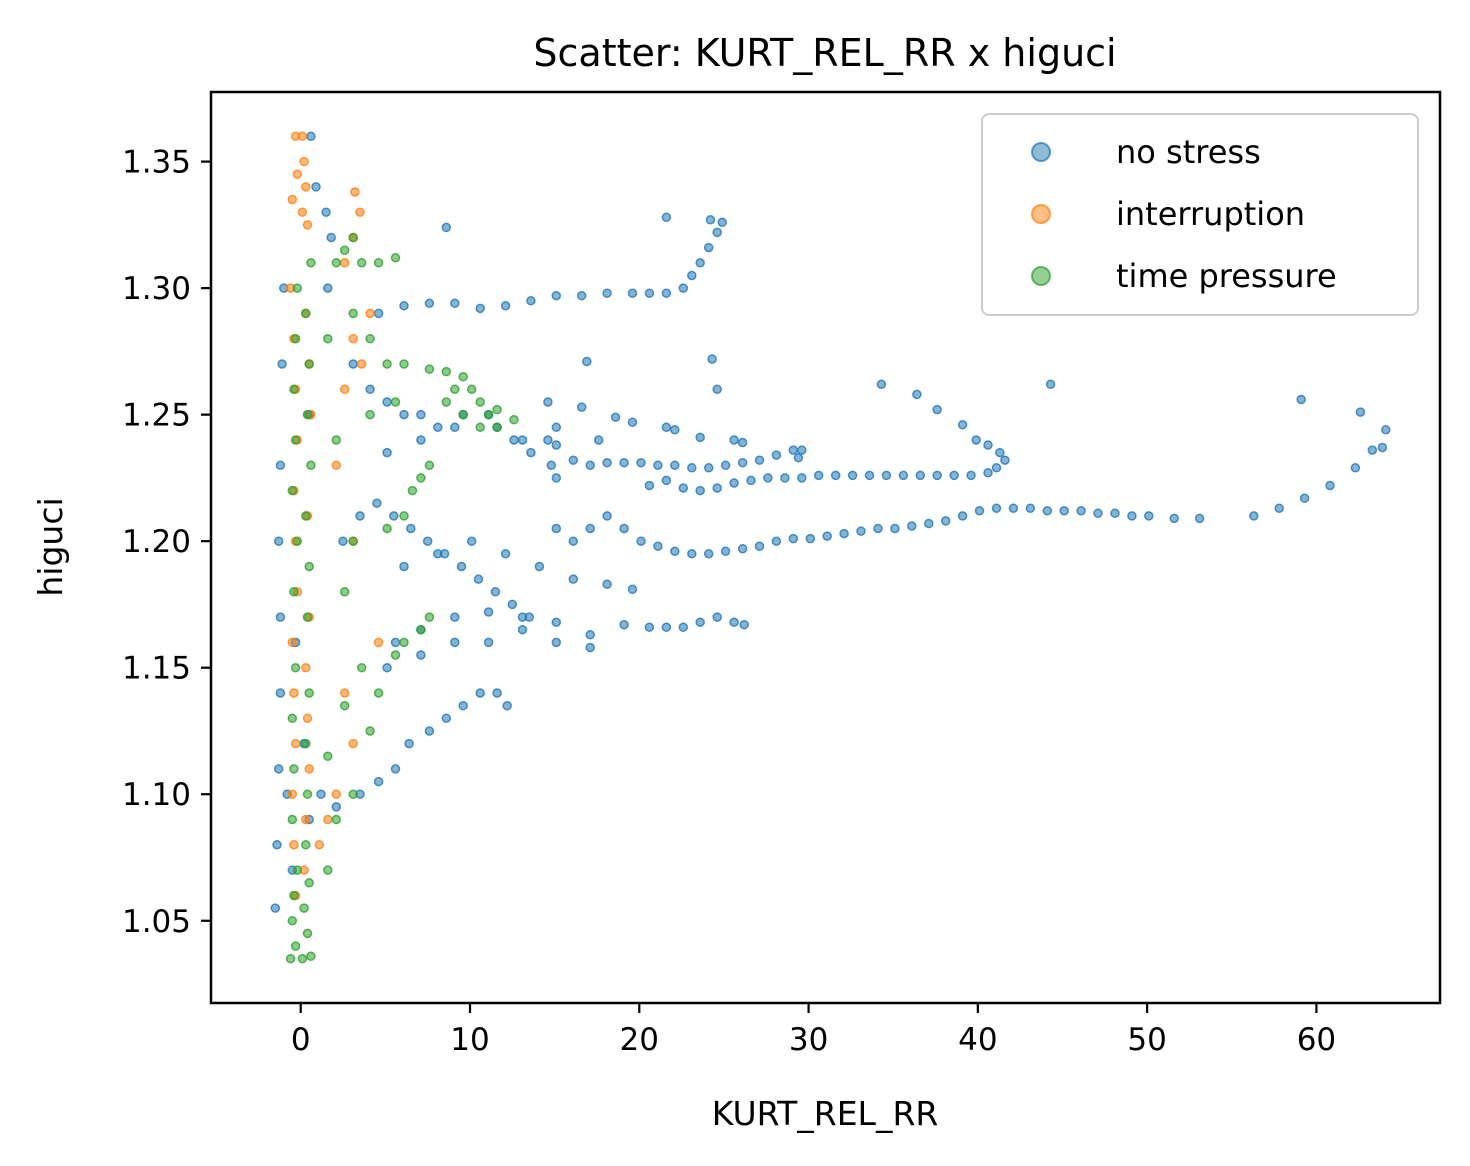 The image size is (1470, 1166). Describe the element at coordinates (156, 416) in the screenshot. I see `y-tick-label: 1.25` at that location.